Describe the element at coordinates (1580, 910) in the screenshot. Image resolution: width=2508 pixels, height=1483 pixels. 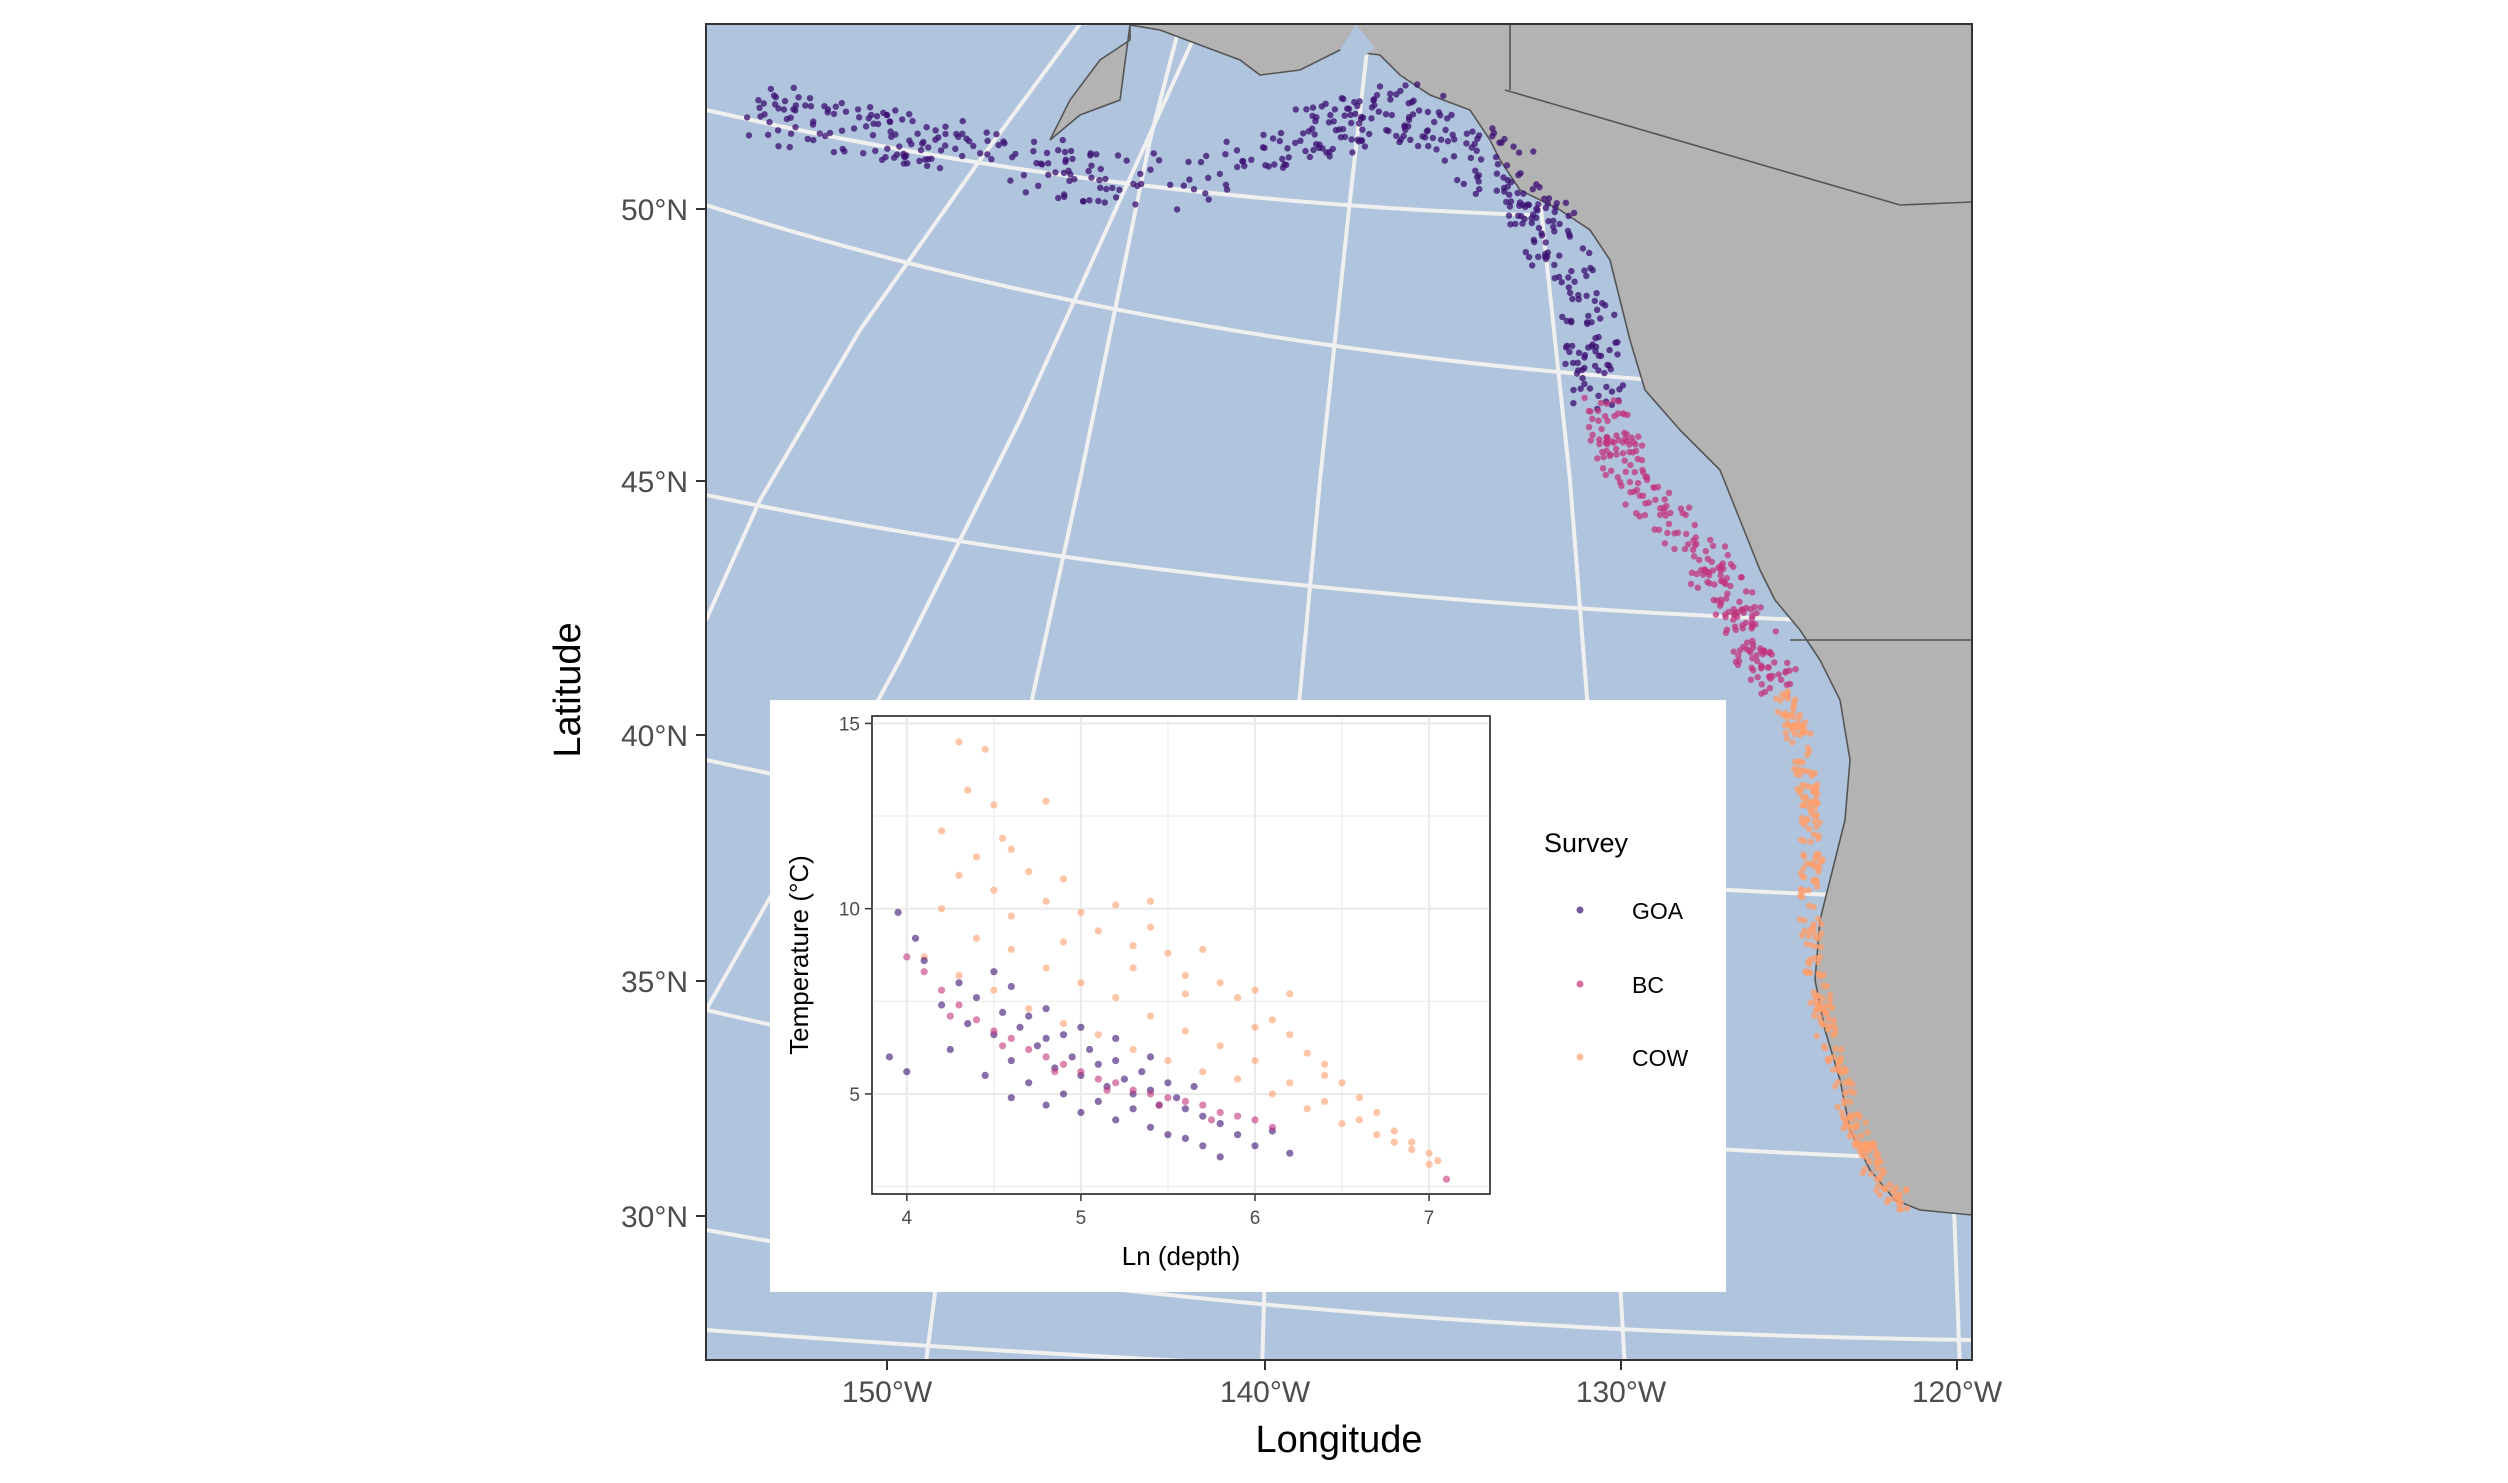
I see `legend-key-goa` at that location.